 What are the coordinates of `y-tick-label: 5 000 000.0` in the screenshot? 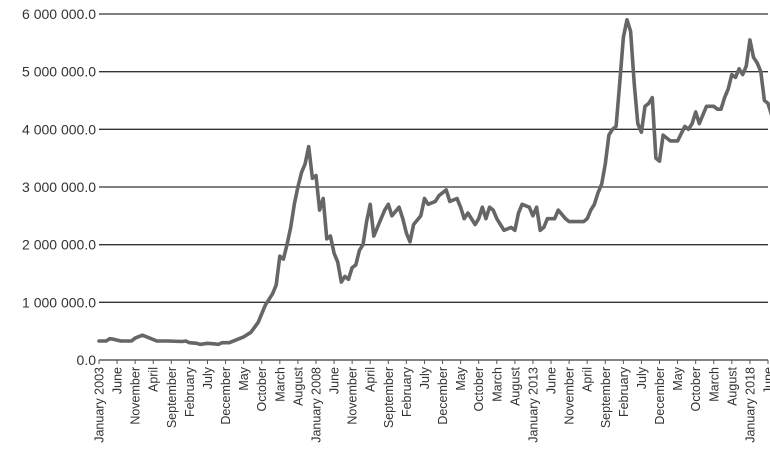 It's located at (59, 72).